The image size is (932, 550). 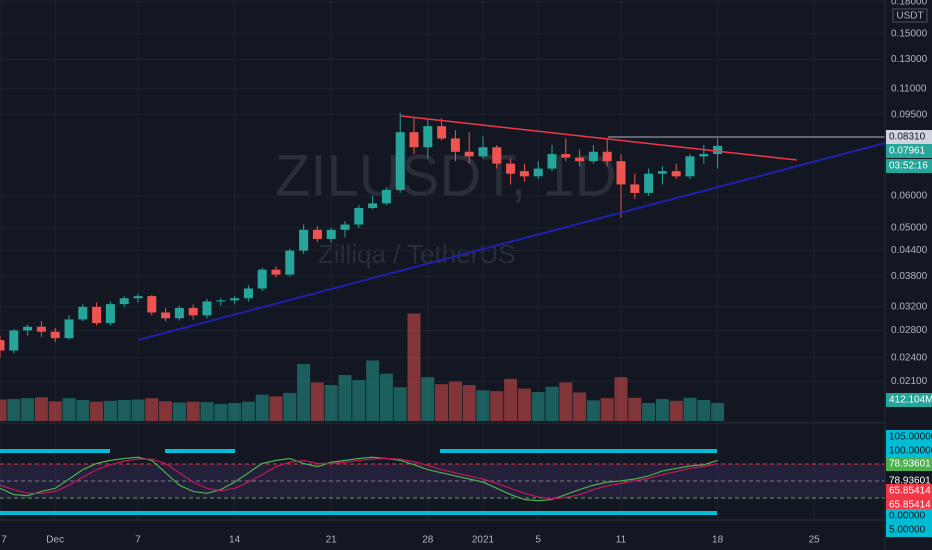 What do you see at coordinates (909, 195) in the screenshot?
I see `y-tick-label: 0.06000` at bounding box center [909, 195].